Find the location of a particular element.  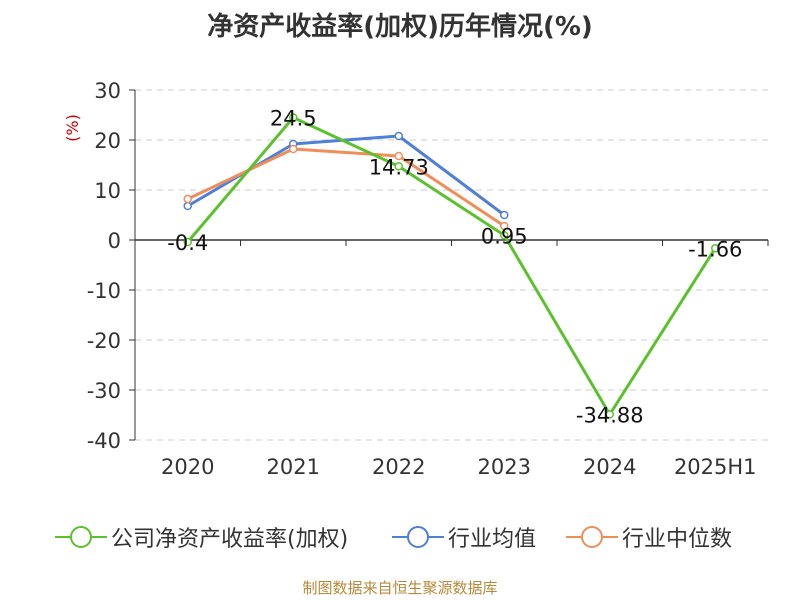

x-tick-label: 2024 is located at coordinates (609, 467).